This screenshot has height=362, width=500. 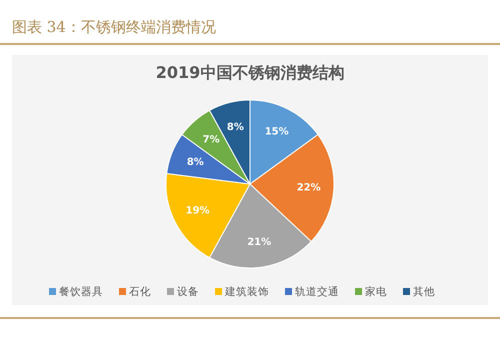 What do you see at coordinates (308, 188) in the screenshot?
I see `data-label: 22%` at bounding box center [308, 188].